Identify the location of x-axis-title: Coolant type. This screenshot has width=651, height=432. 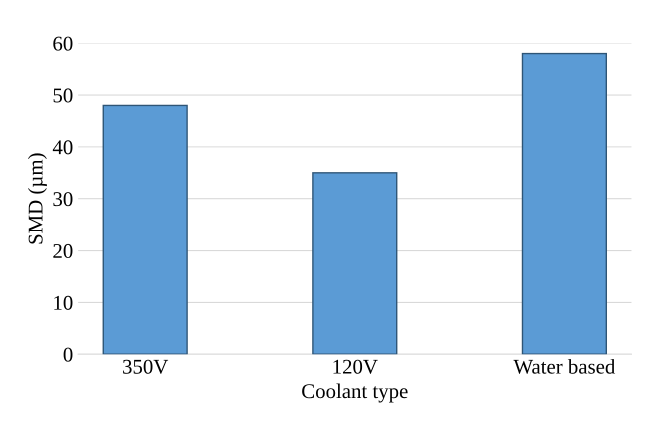
(355, 393).